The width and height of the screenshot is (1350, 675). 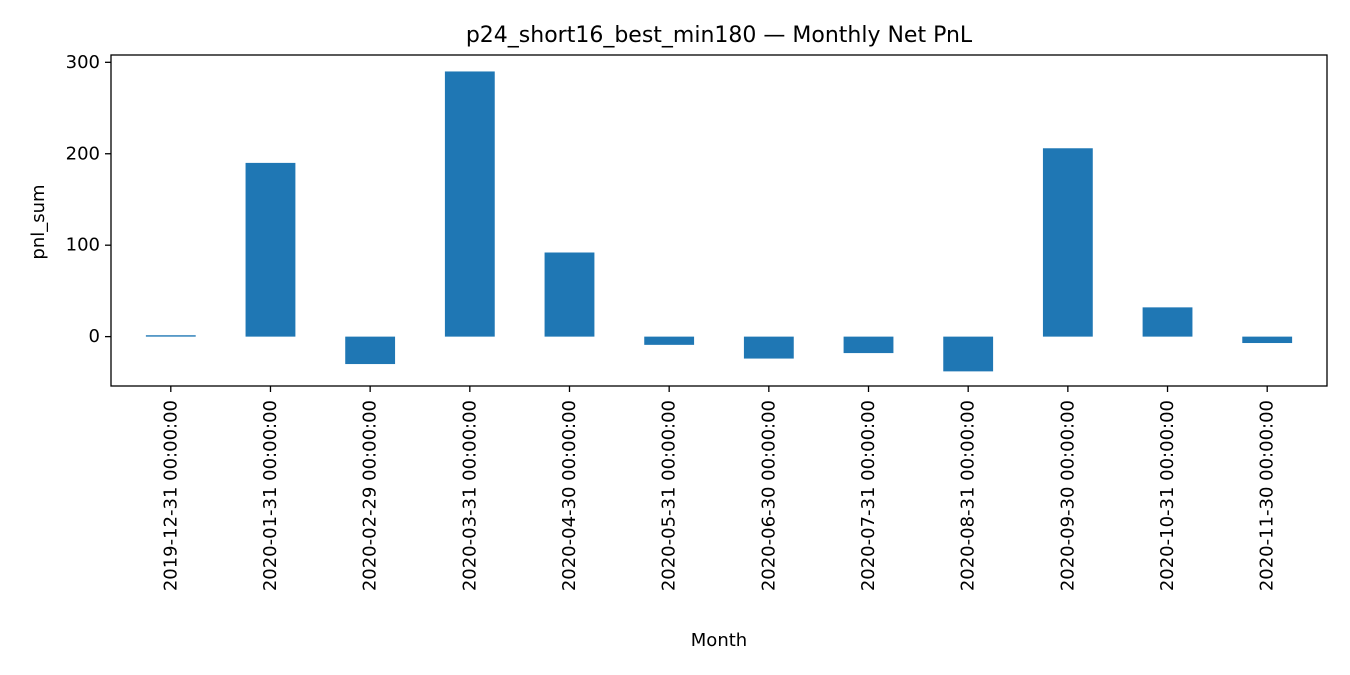 What do you see at coordinates (768, 495) in the screenshot?
I see `x-tick-label: 2020-06-30 00:00:00` at bounding box center [768, 495].